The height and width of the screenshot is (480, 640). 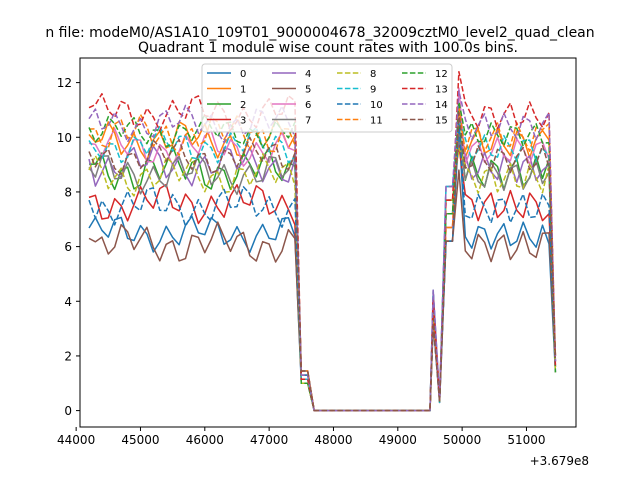 What do you see at coordinates (308, 121) in the screenshot?
I see `legend-label-7: 7` at bounding box center [308, 121].